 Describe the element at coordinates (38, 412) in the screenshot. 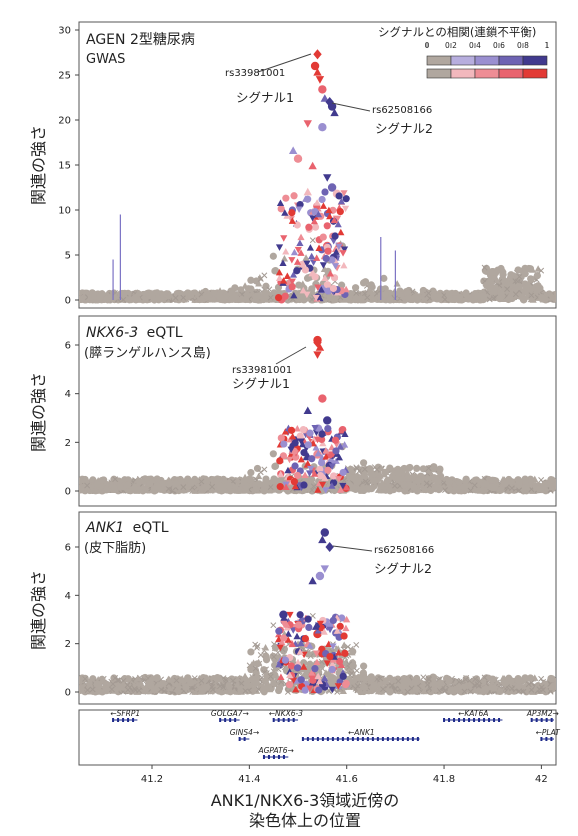

I see `panel-nkx63-ylabel: 関連の強さ` at that location.